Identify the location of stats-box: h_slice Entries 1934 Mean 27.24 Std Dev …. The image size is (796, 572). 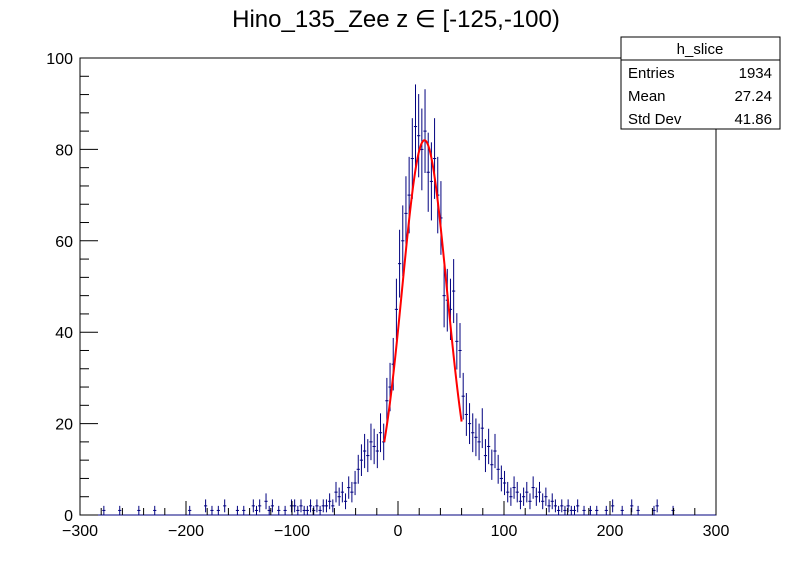
(700, 83).